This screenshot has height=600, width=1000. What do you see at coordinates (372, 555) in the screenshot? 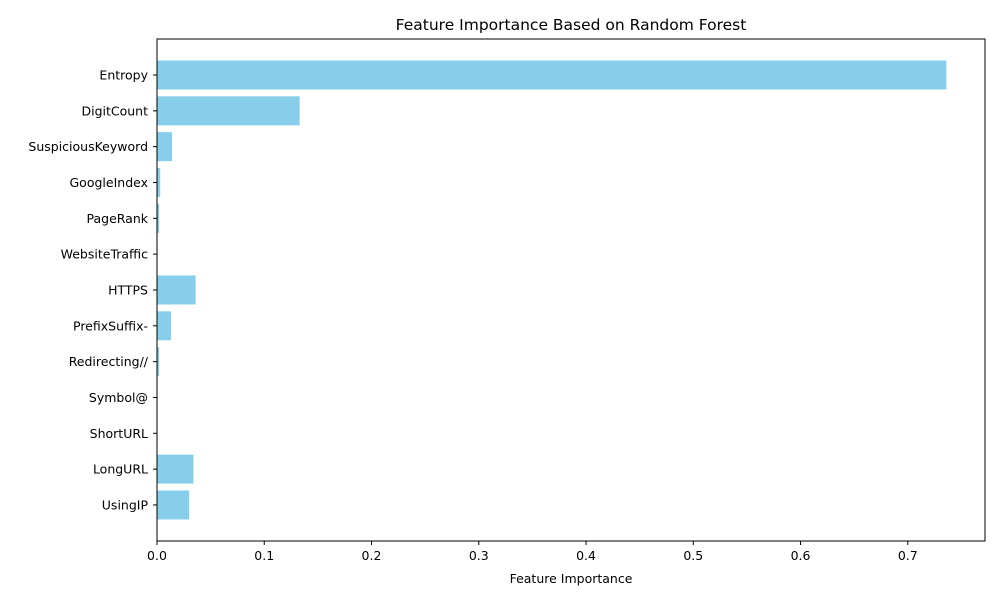
I see `x-tick-label: 0.2` at bounding box center [372, 555].